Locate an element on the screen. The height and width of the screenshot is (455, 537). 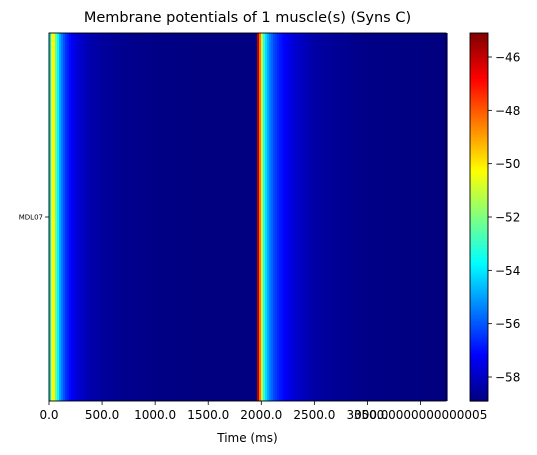
colorbar-tick-label: −50 is located at coordinates (507, 164).